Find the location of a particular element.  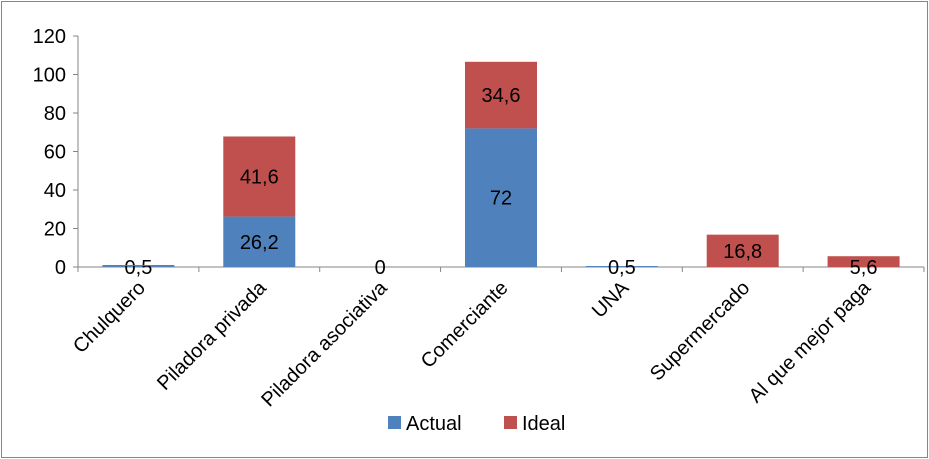

x-category-label: Supermercado is located at coordinates (700, 331).